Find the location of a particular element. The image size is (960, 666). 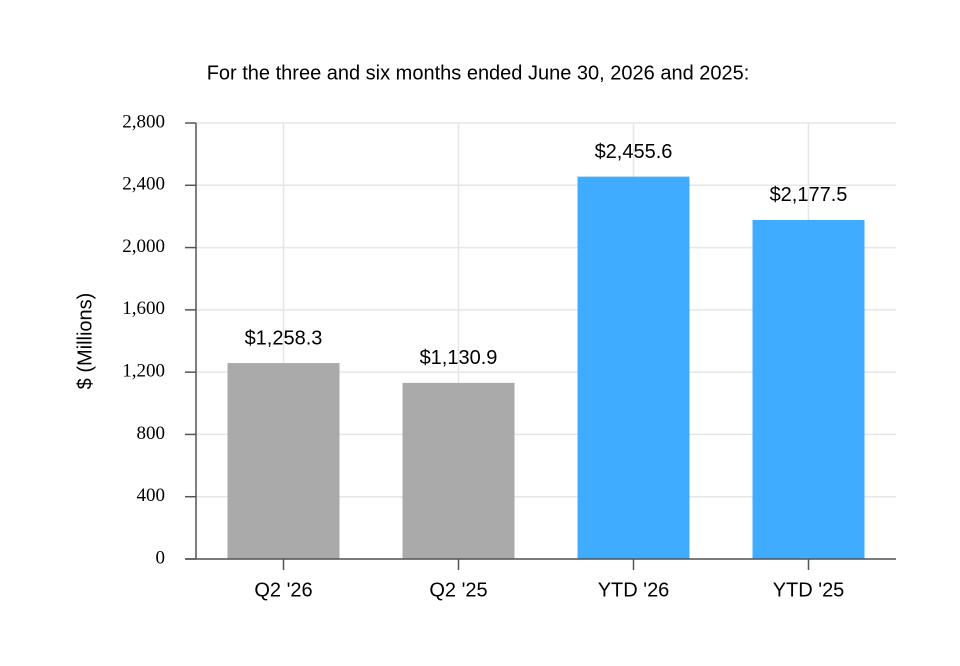

y-tick-label: 2,000 is located at coordinates (143, 246).